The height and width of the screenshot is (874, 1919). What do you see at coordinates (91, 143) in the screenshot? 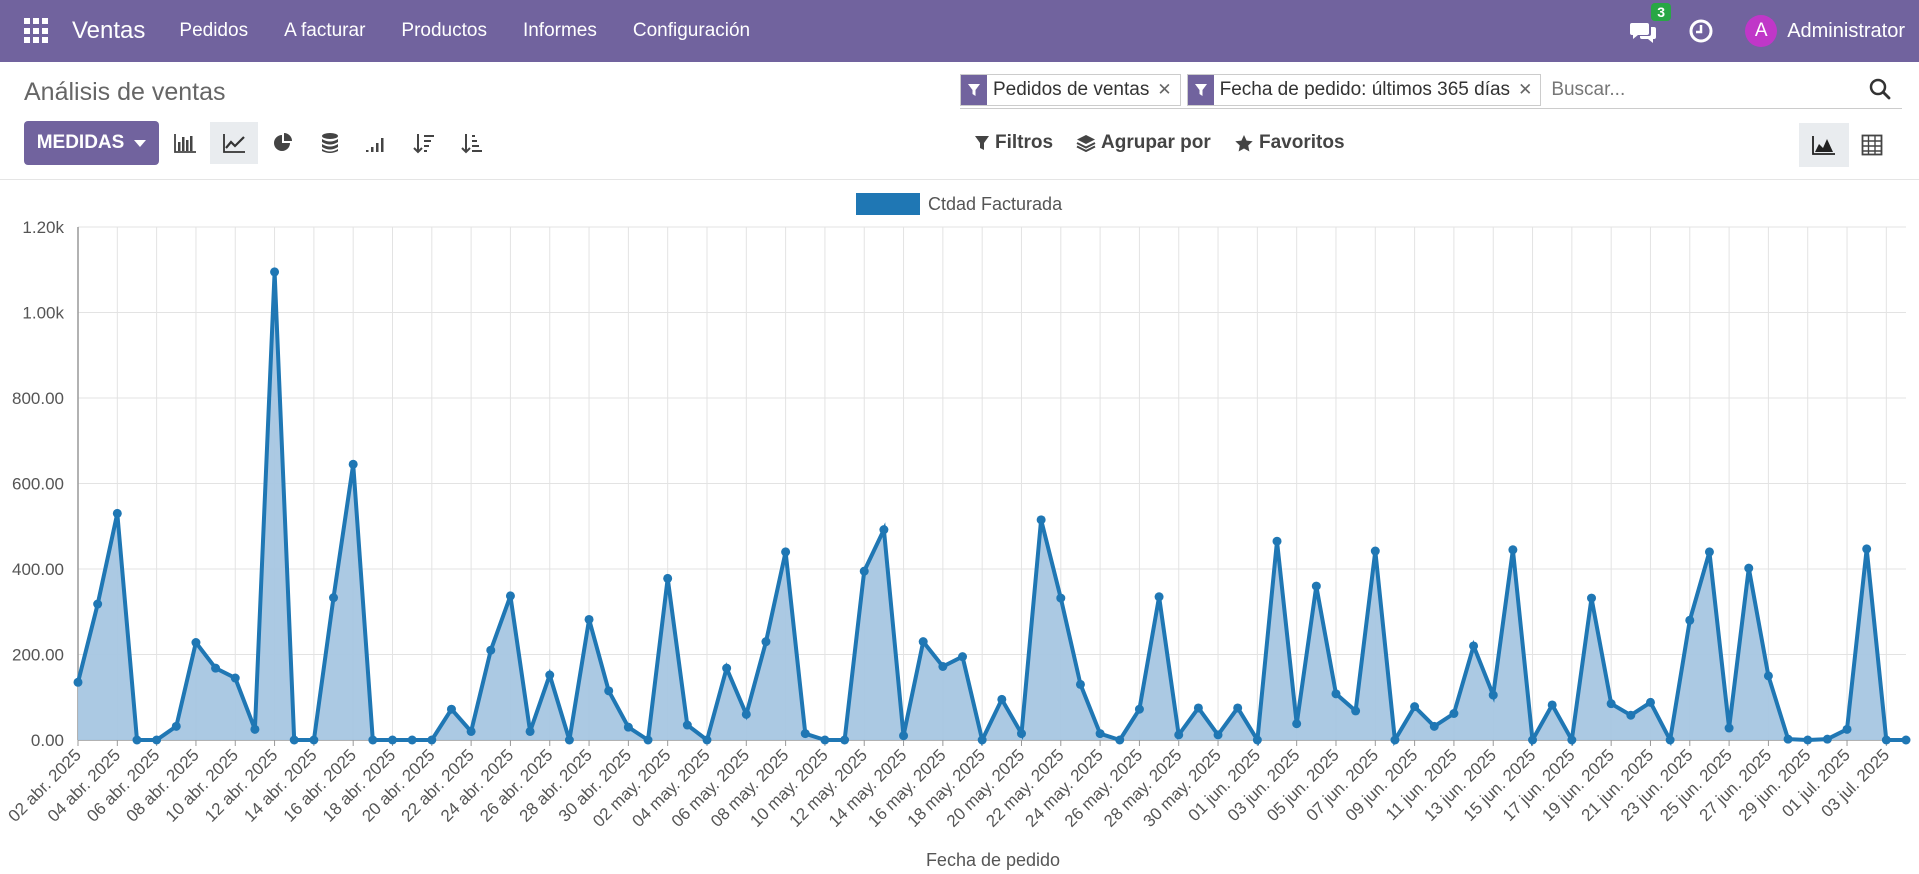
I see `measures-dropdown-button: MEDIDAS` at bounding box center [91, 143].